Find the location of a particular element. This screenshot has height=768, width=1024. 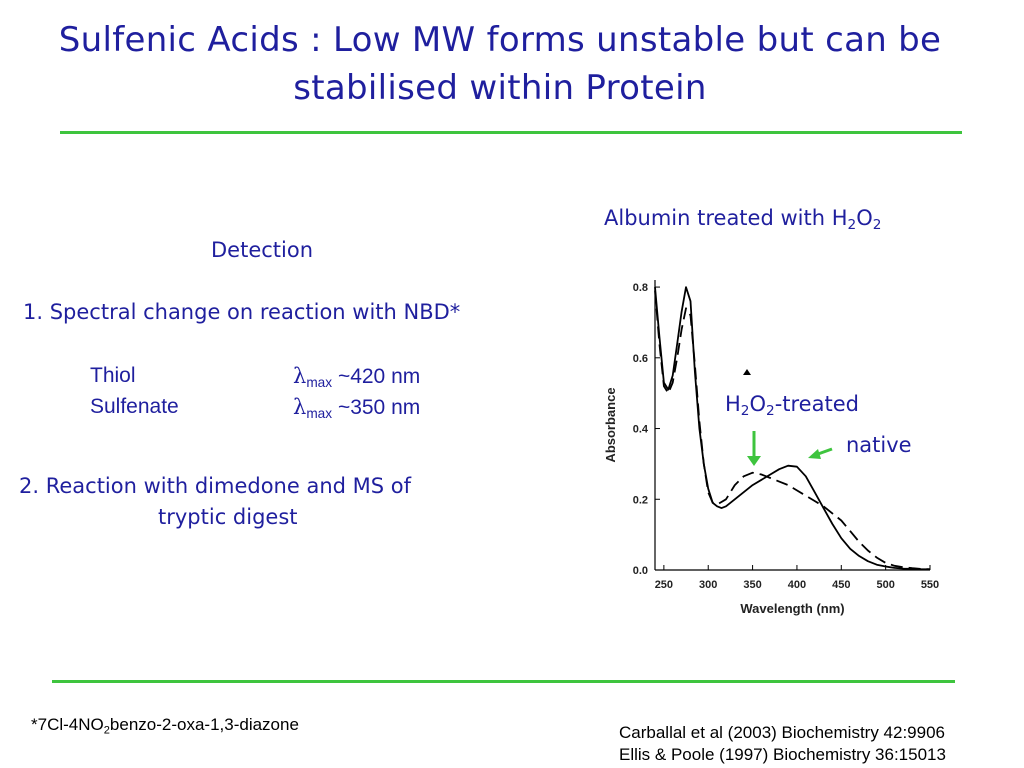

thiol-lambda: λmax ~420 nm is located at coordinates (357, 377).